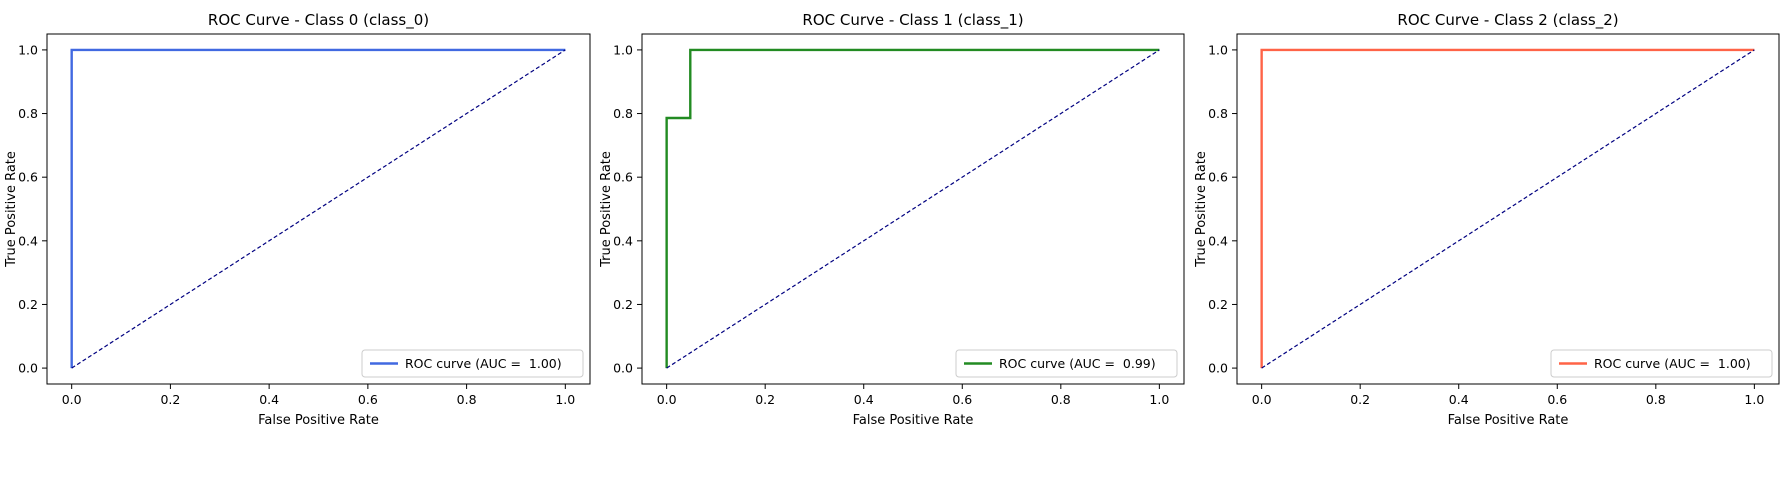  I want to click on chart-title: ROC Curve - Class 0 (class_0), so click(318, 20).